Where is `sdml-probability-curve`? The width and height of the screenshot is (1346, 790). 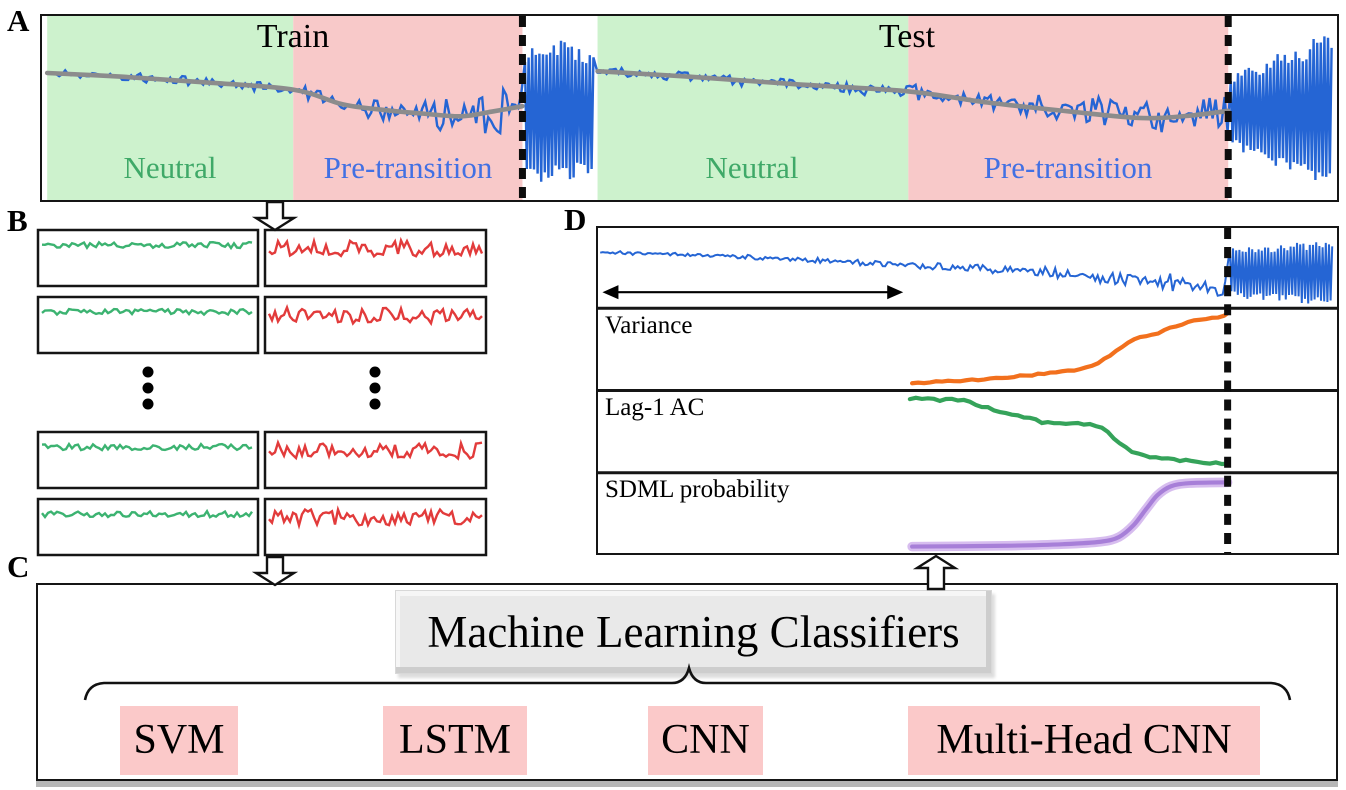
sdml-probability-curve is located at coordinates (1070, 514).